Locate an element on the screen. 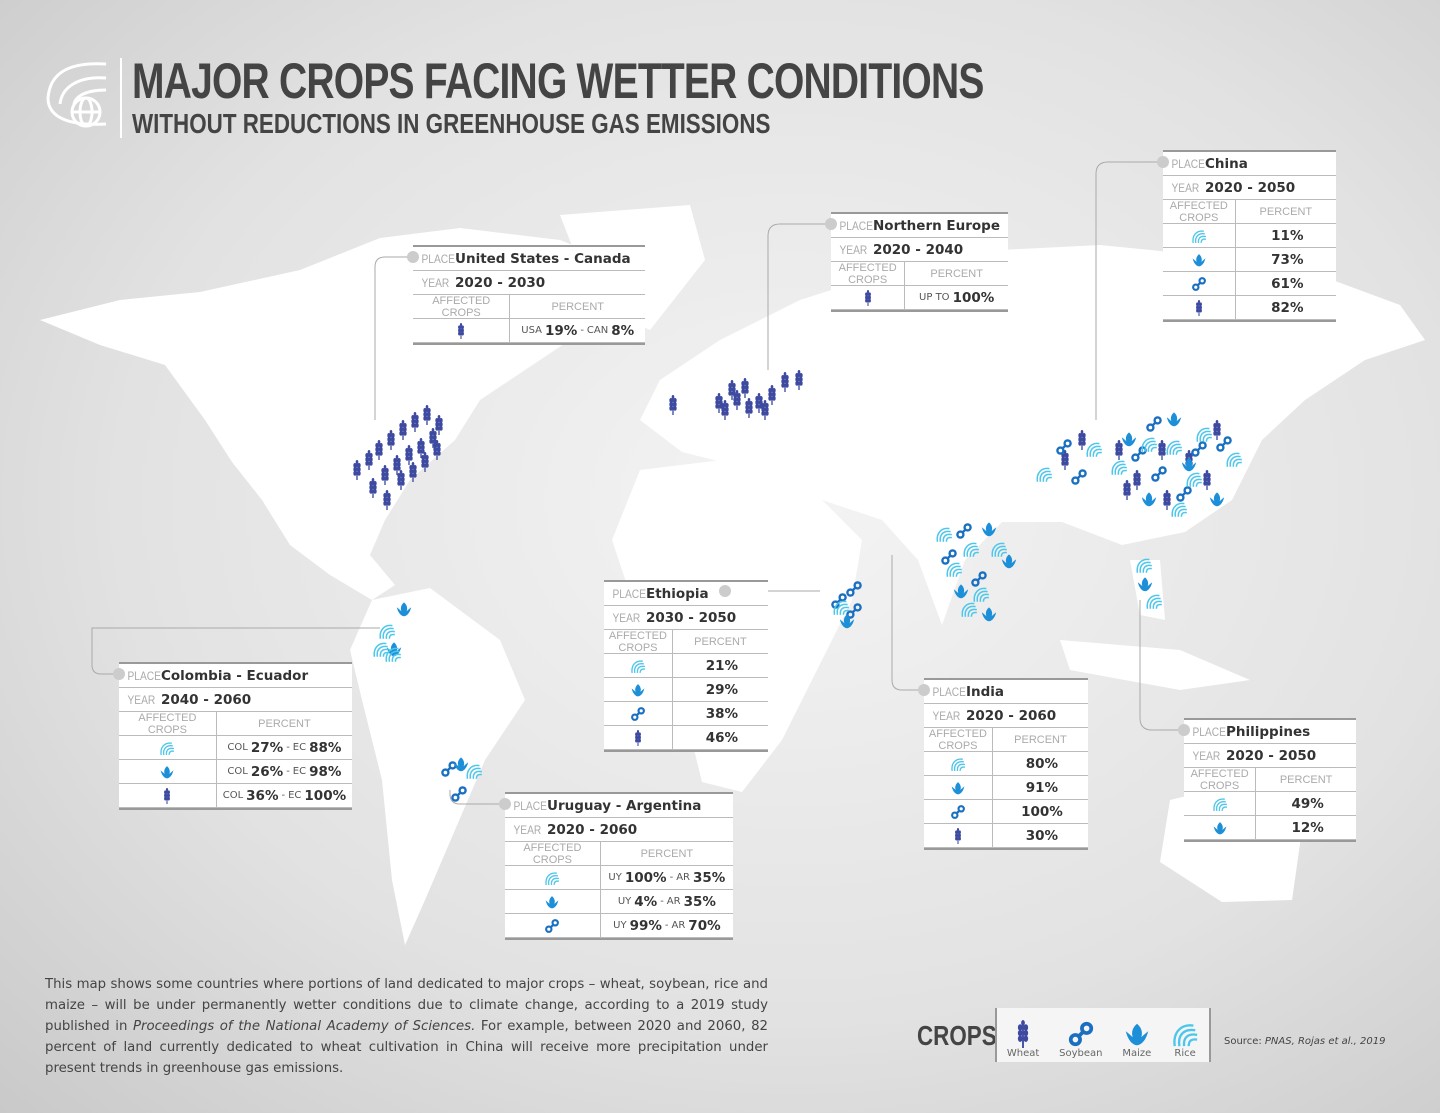 The height and width of the screenshot is (1113, 1440). year-row: YEAR 2030 - 2050 is located at coordinates (686, 618).